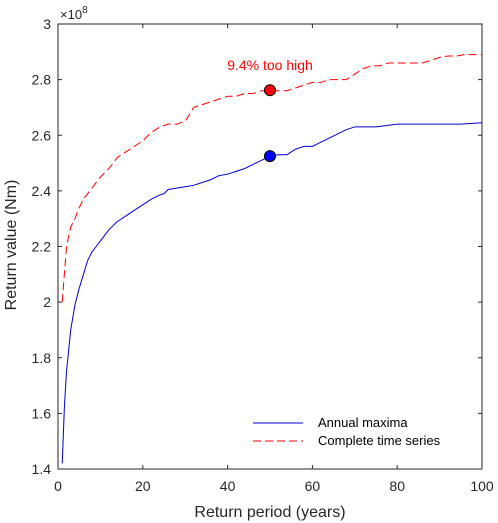 Image resolution: width=498 pixels, height=523 pixels. Describe the element at coordinates (11, 245) in the screenshot. I see `y-axis-label: Return value (Nm)` at that location.